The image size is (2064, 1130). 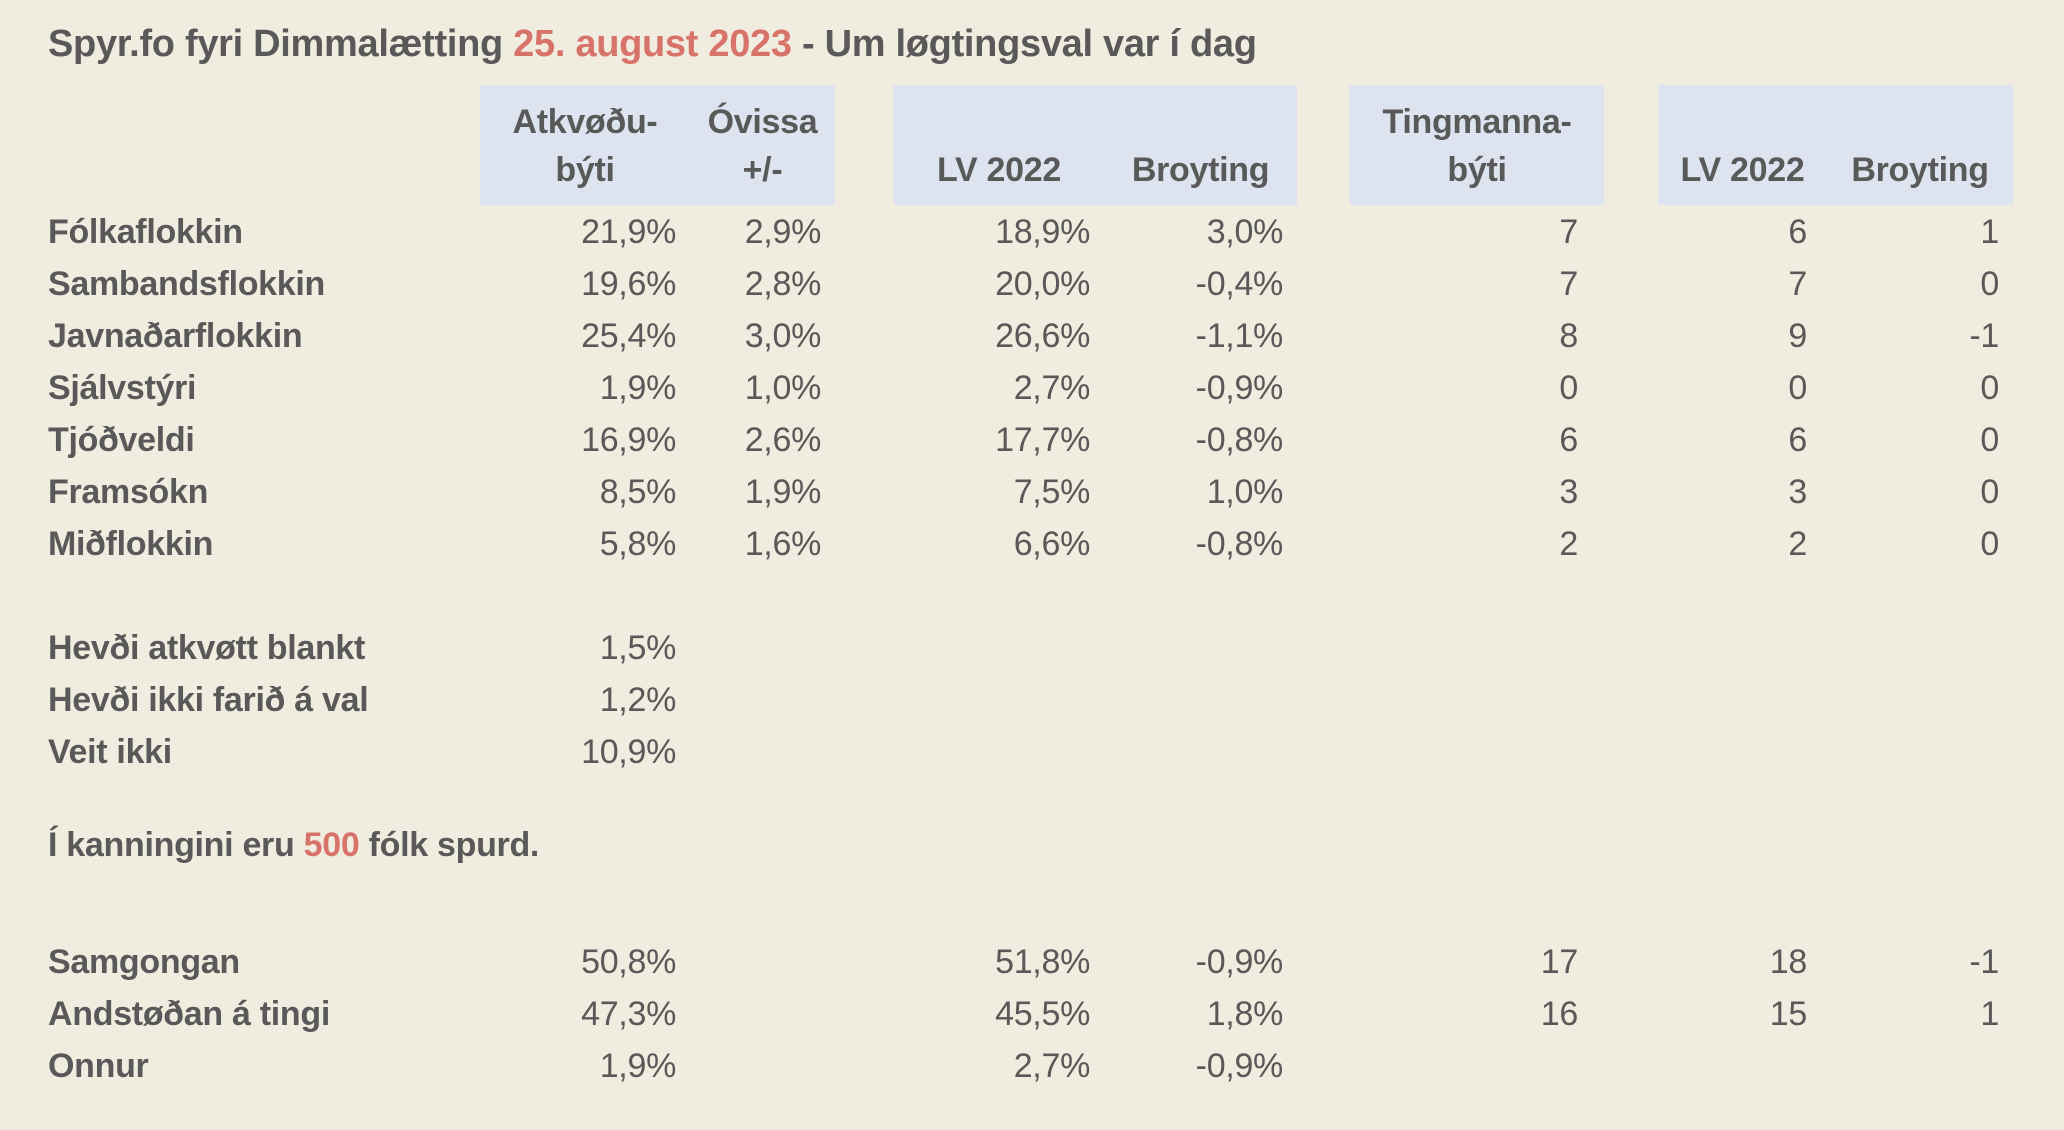 I want to click on party-name: Javnaðarflokkin, so click(x=175, y=335).